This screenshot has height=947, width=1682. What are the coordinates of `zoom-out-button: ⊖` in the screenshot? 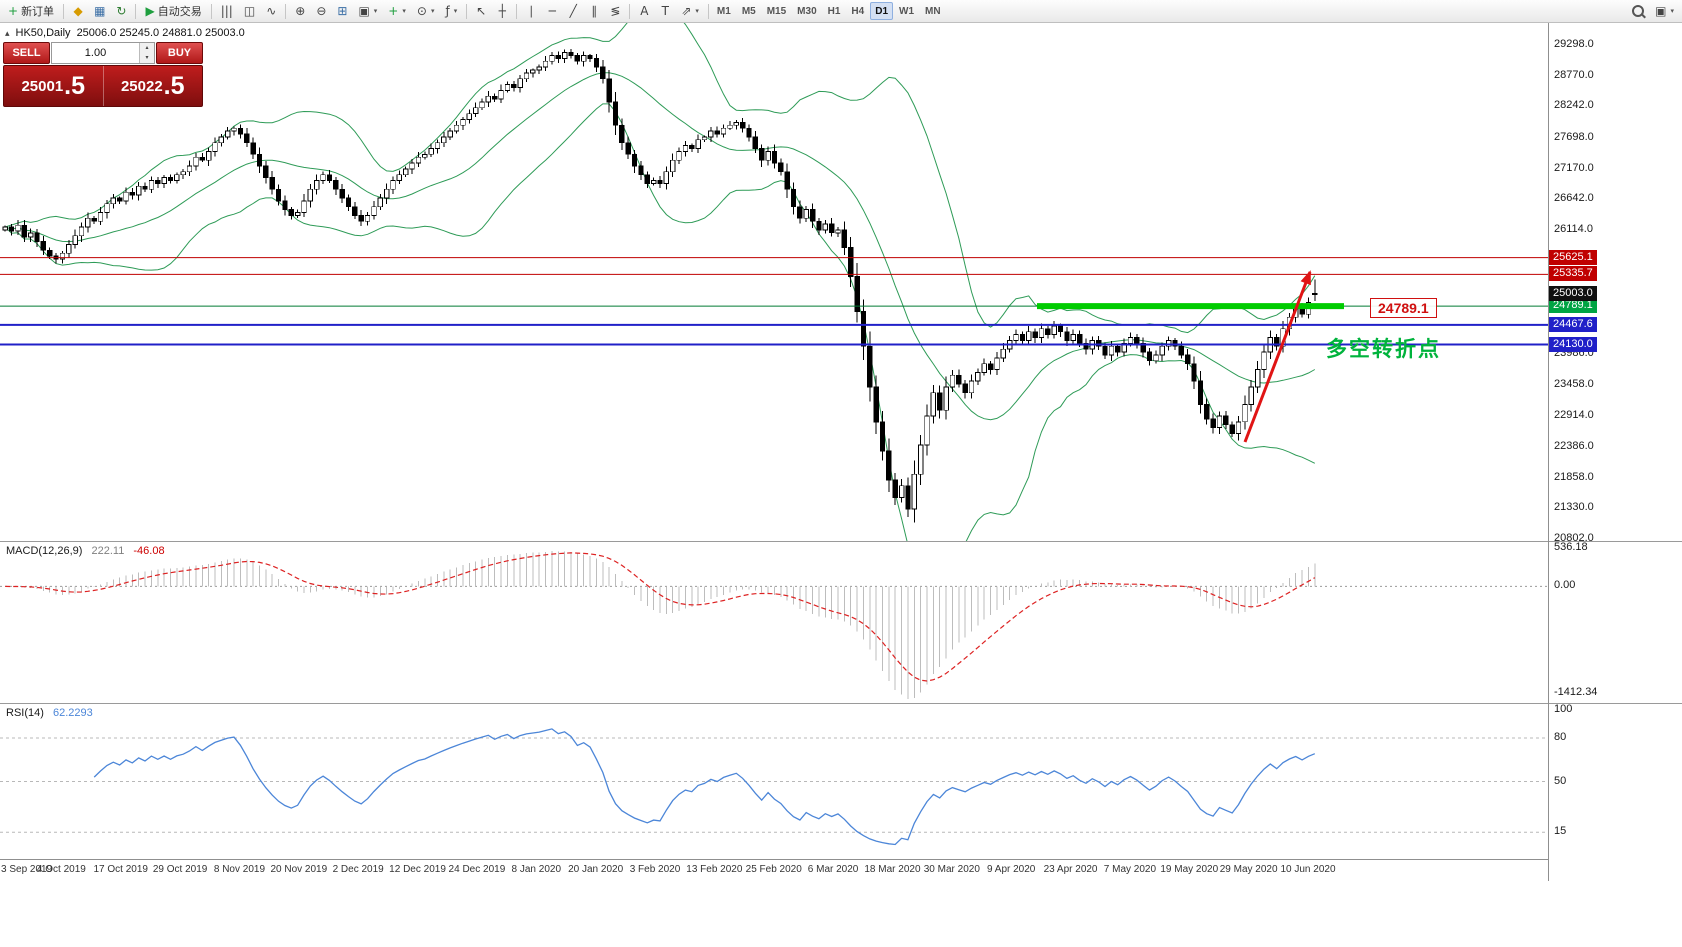 It's located at (321, 11).